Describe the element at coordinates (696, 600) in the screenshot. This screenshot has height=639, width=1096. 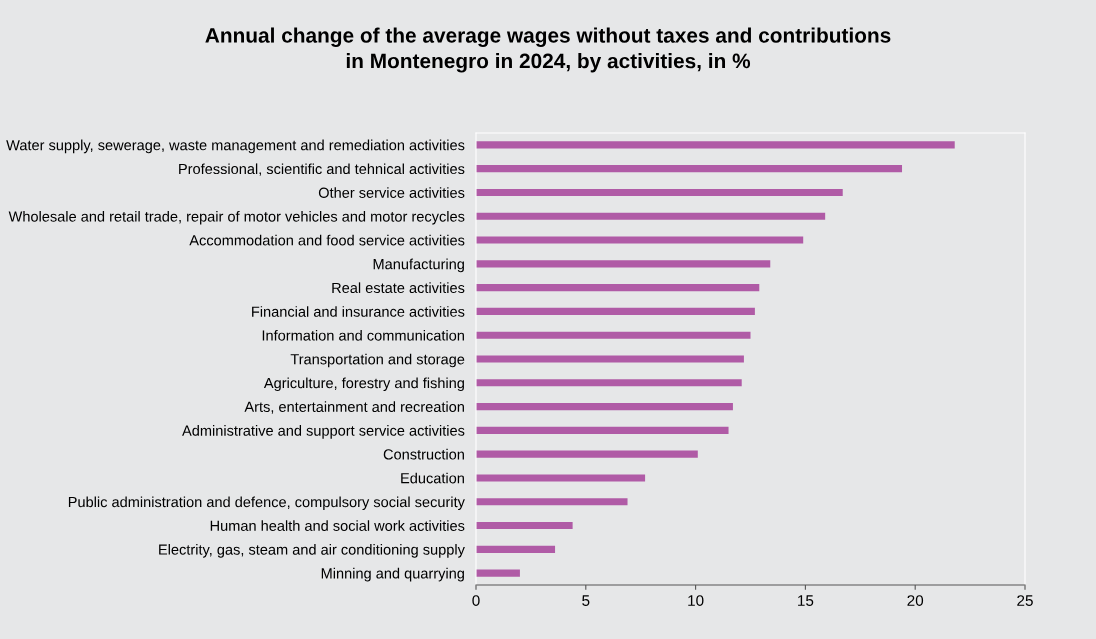
I see `x-tick-label: 10` at that location.